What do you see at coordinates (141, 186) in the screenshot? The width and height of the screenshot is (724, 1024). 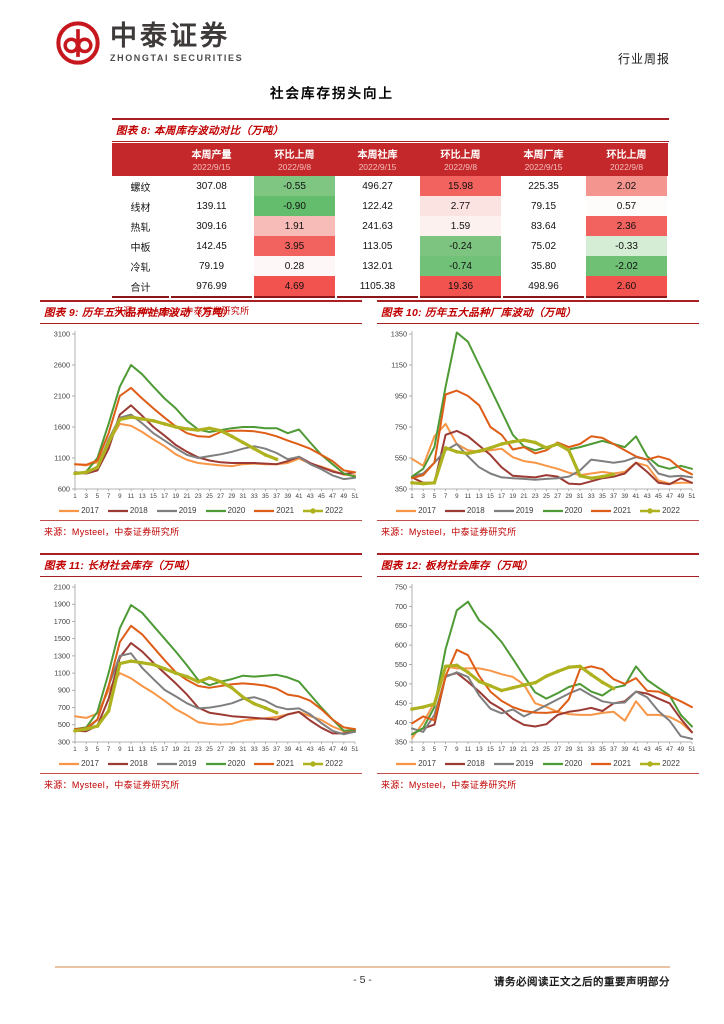 I see `row-label: 螺纹` at bounding box center [141, 186].